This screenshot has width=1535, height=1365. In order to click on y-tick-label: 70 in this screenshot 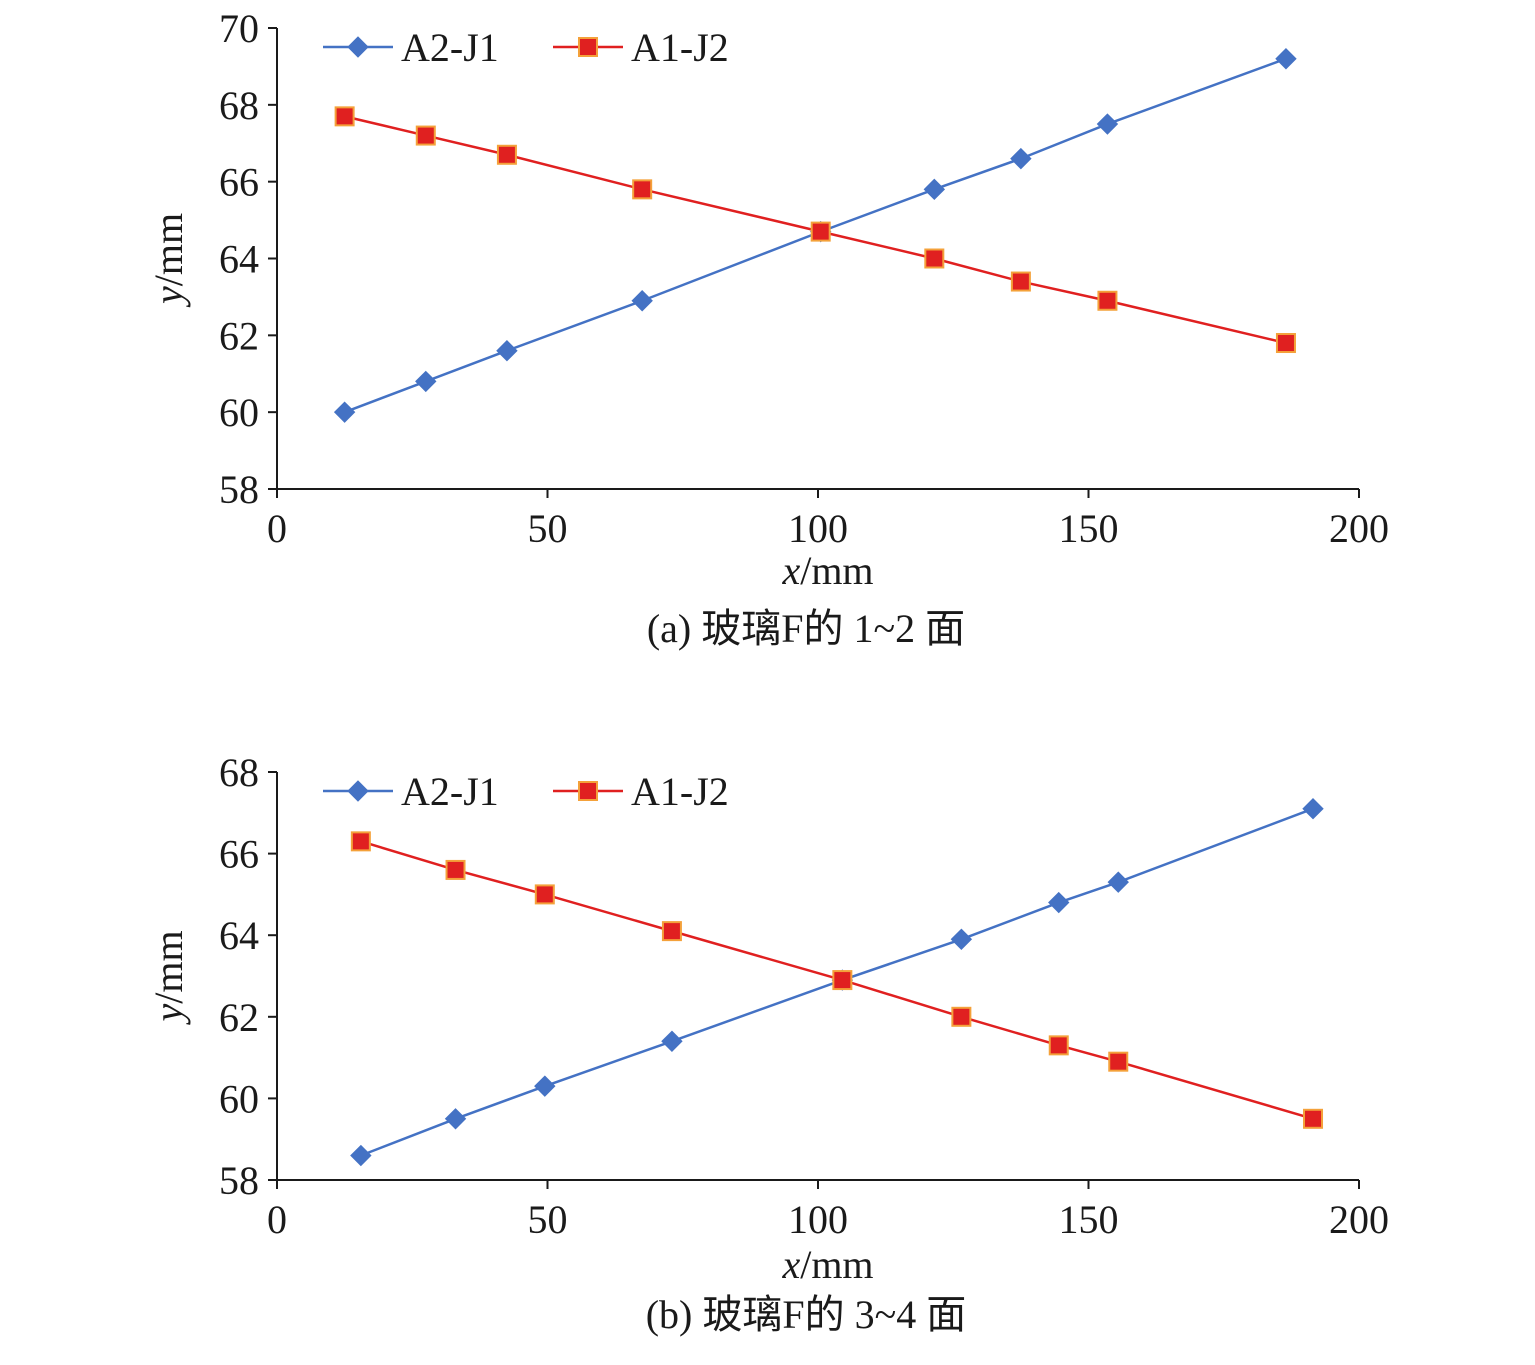, I will do `click(239, 28)`.